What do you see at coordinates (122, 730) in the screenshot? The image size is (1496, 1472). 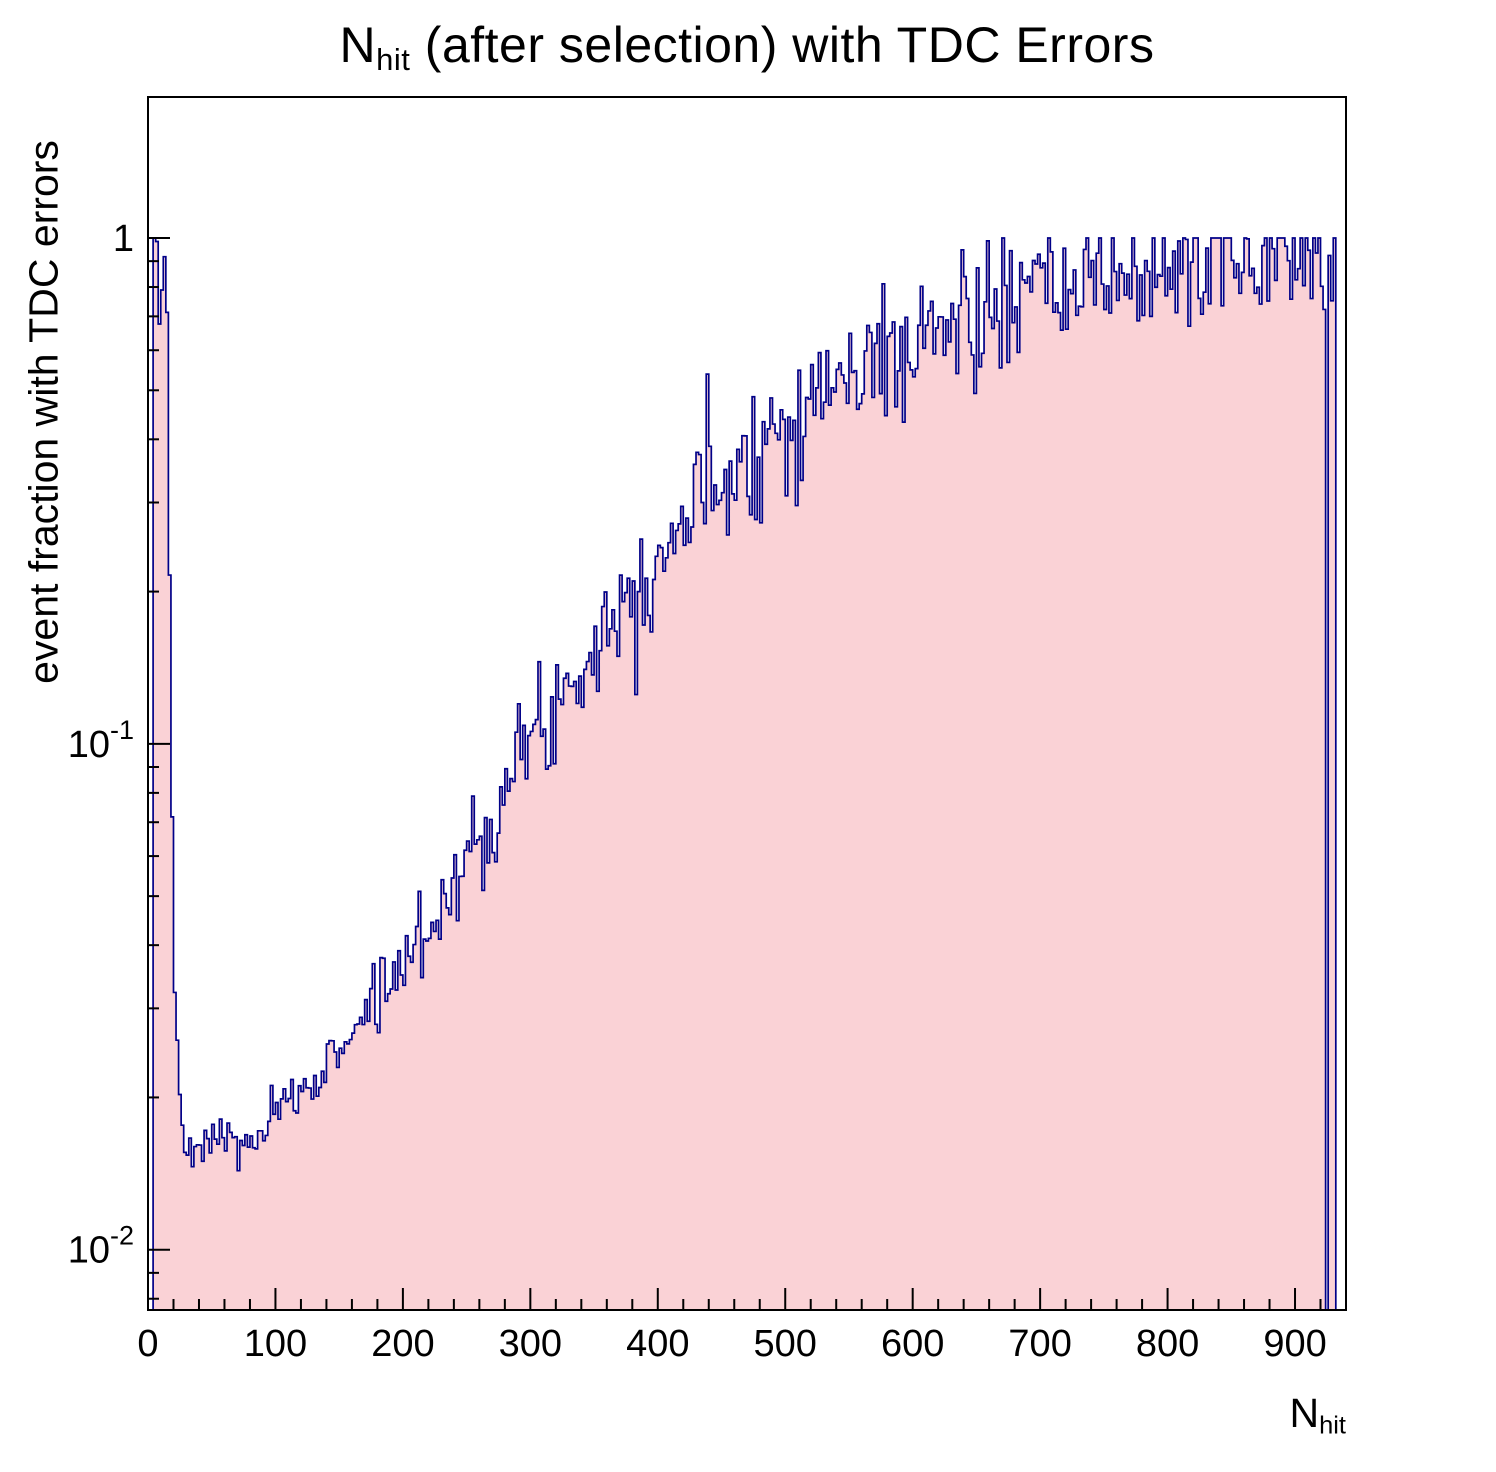 I see `y-tick-exponent: -1` at bounding box center [122, 730].